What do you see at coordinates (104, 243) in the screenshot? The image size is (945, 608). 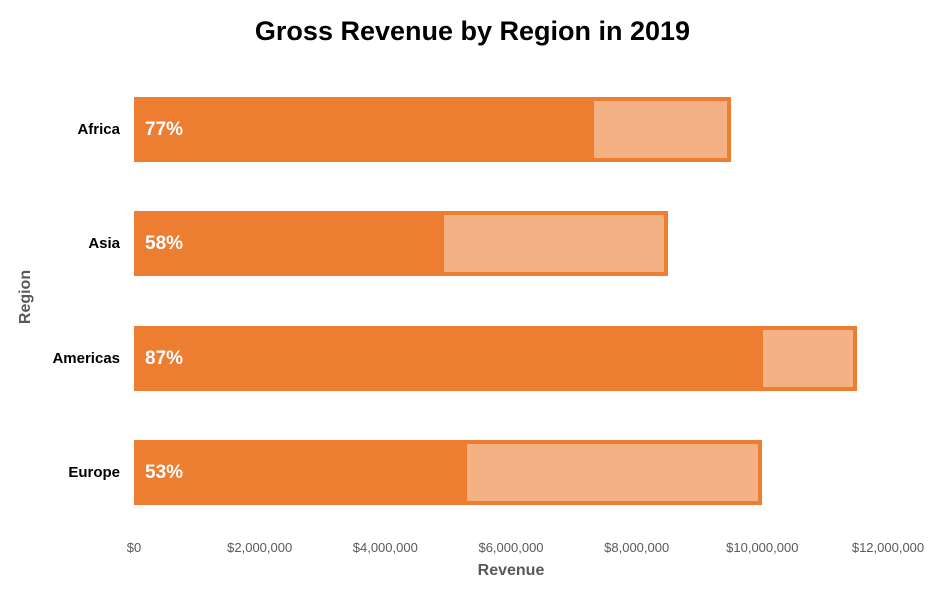 I see `category-label: Asia` at bounding box center [104, 243].